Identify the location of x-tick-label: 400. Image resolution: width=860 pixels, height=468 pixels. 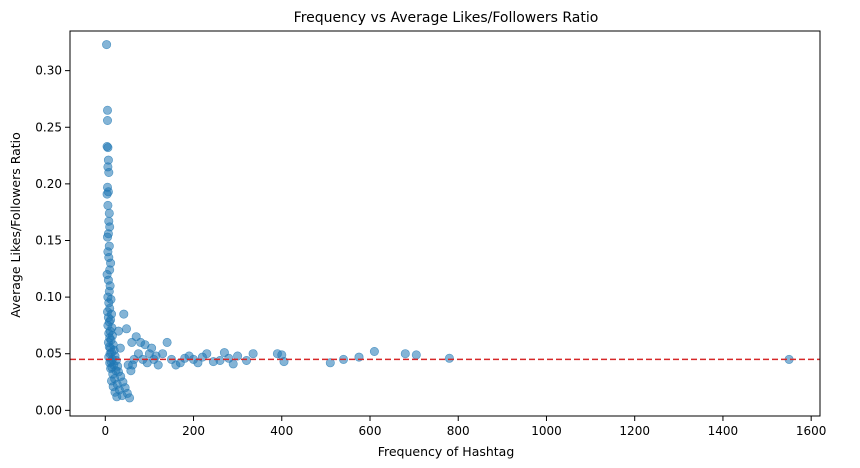
(281, 431).